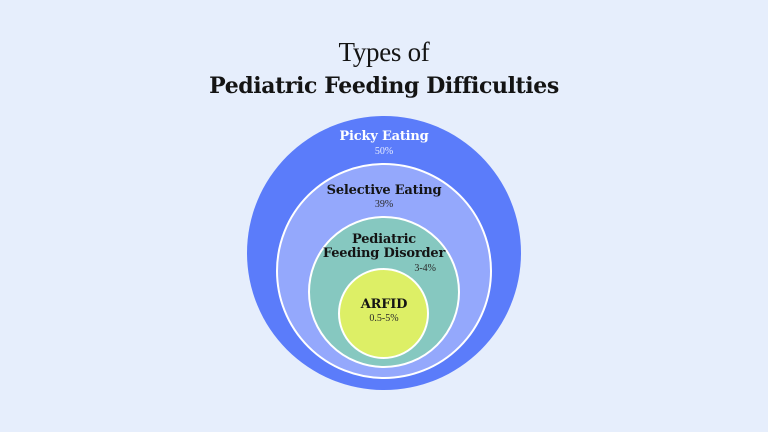 Image resolution: width=768 pixels, height=432 pixels. Describe the element at coordinates (384, 86) in the screenshot. I see `page-title: Pediatric Feeding Difficulties` at that location.